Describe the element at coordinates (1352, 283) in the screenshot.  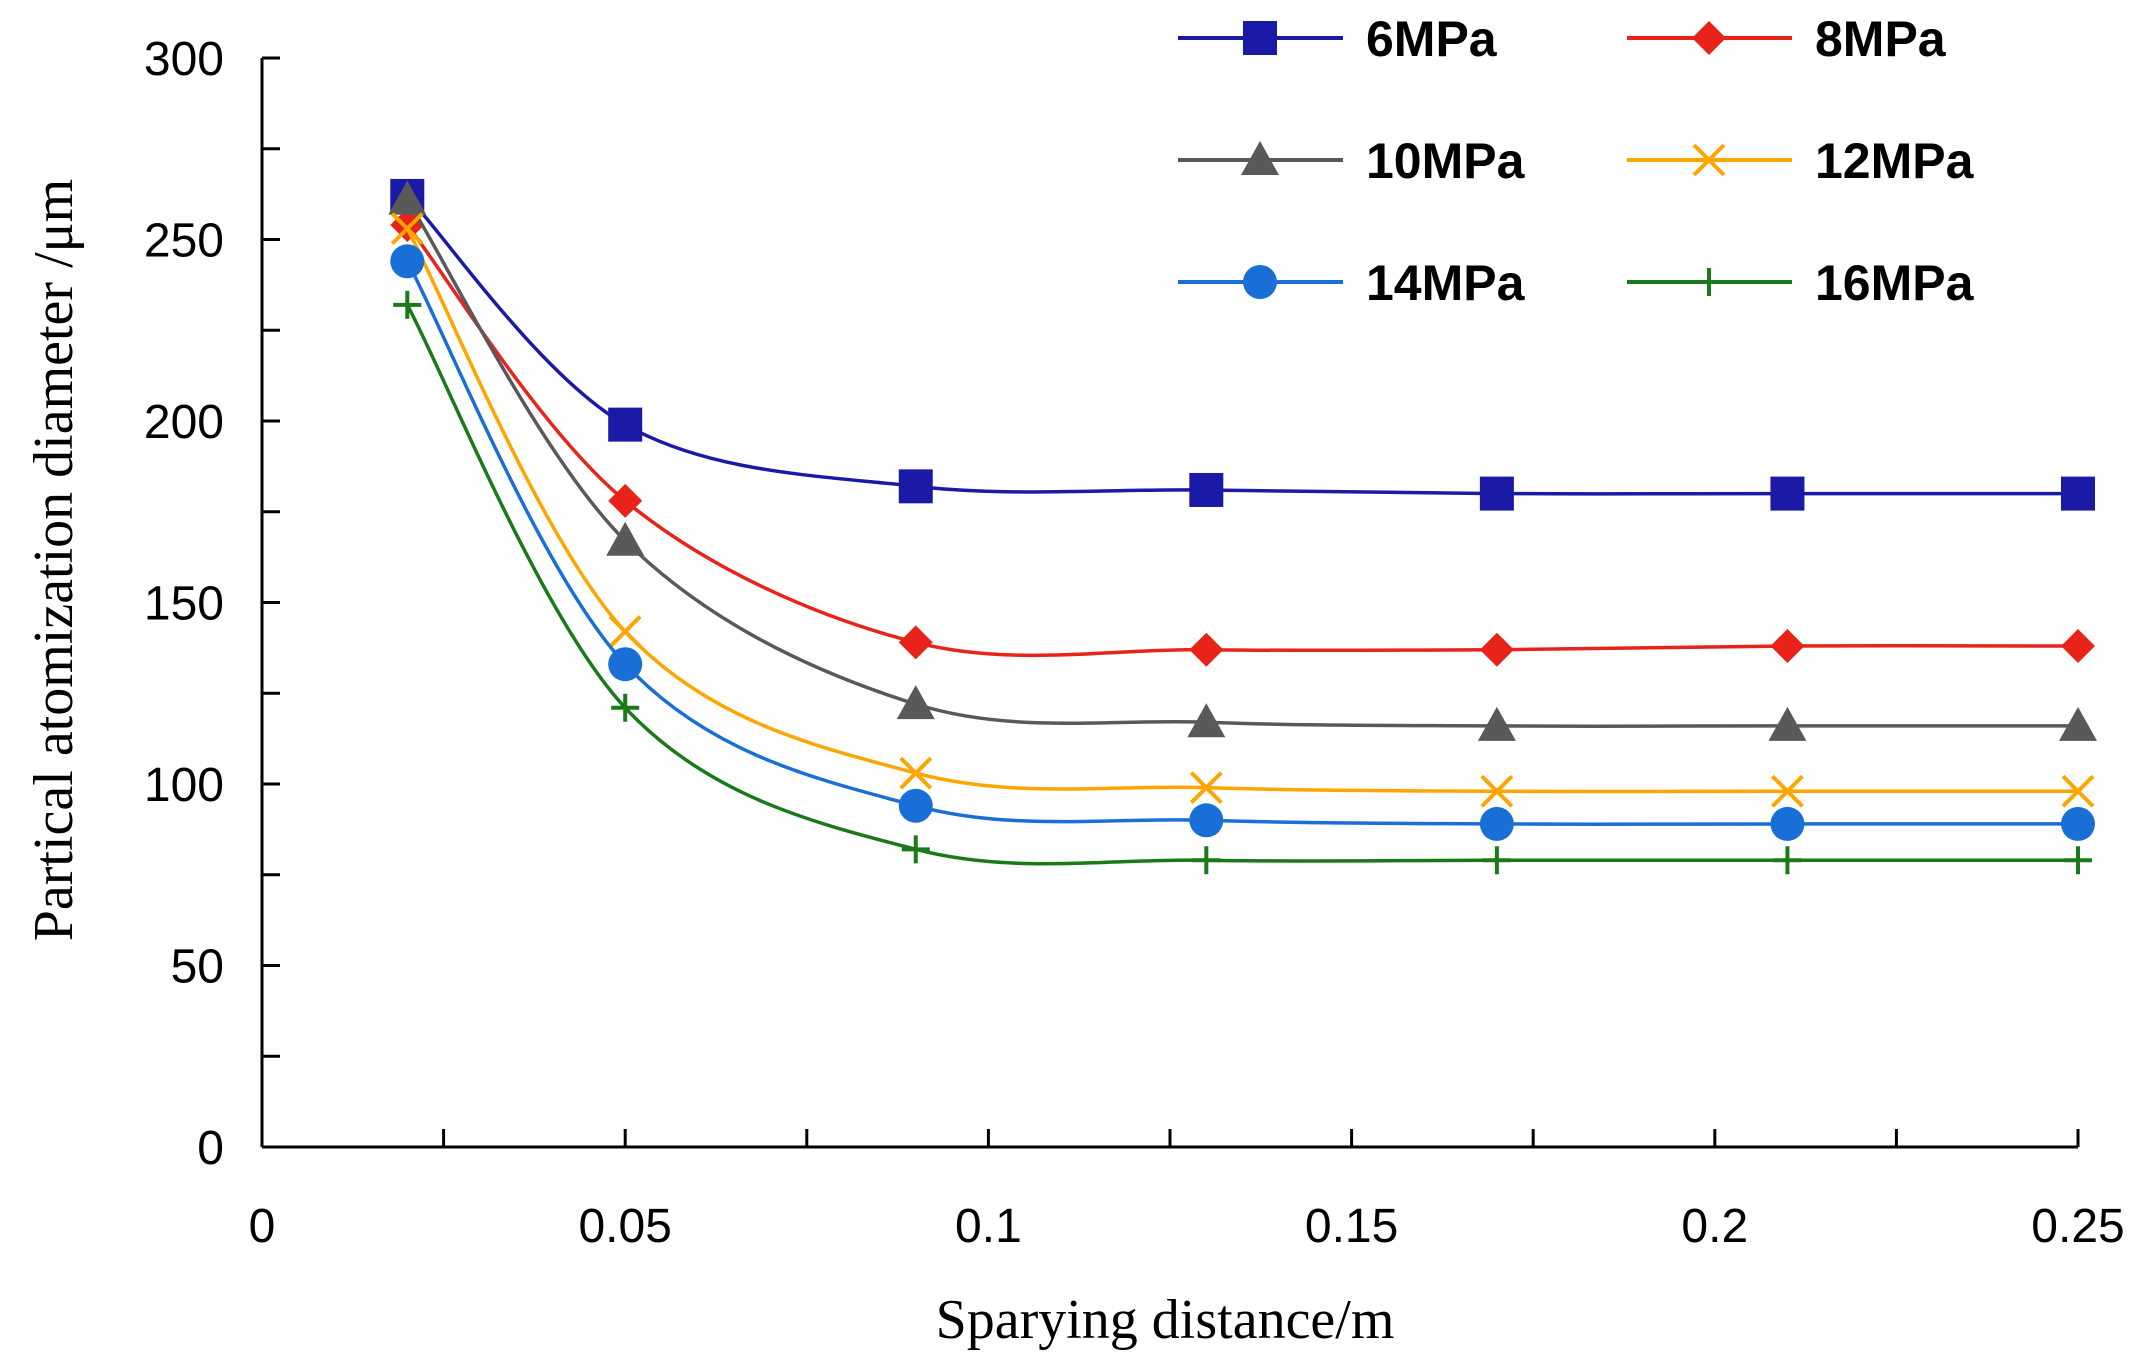
I see `legend-item-14mpa: 14MPa` at that location.